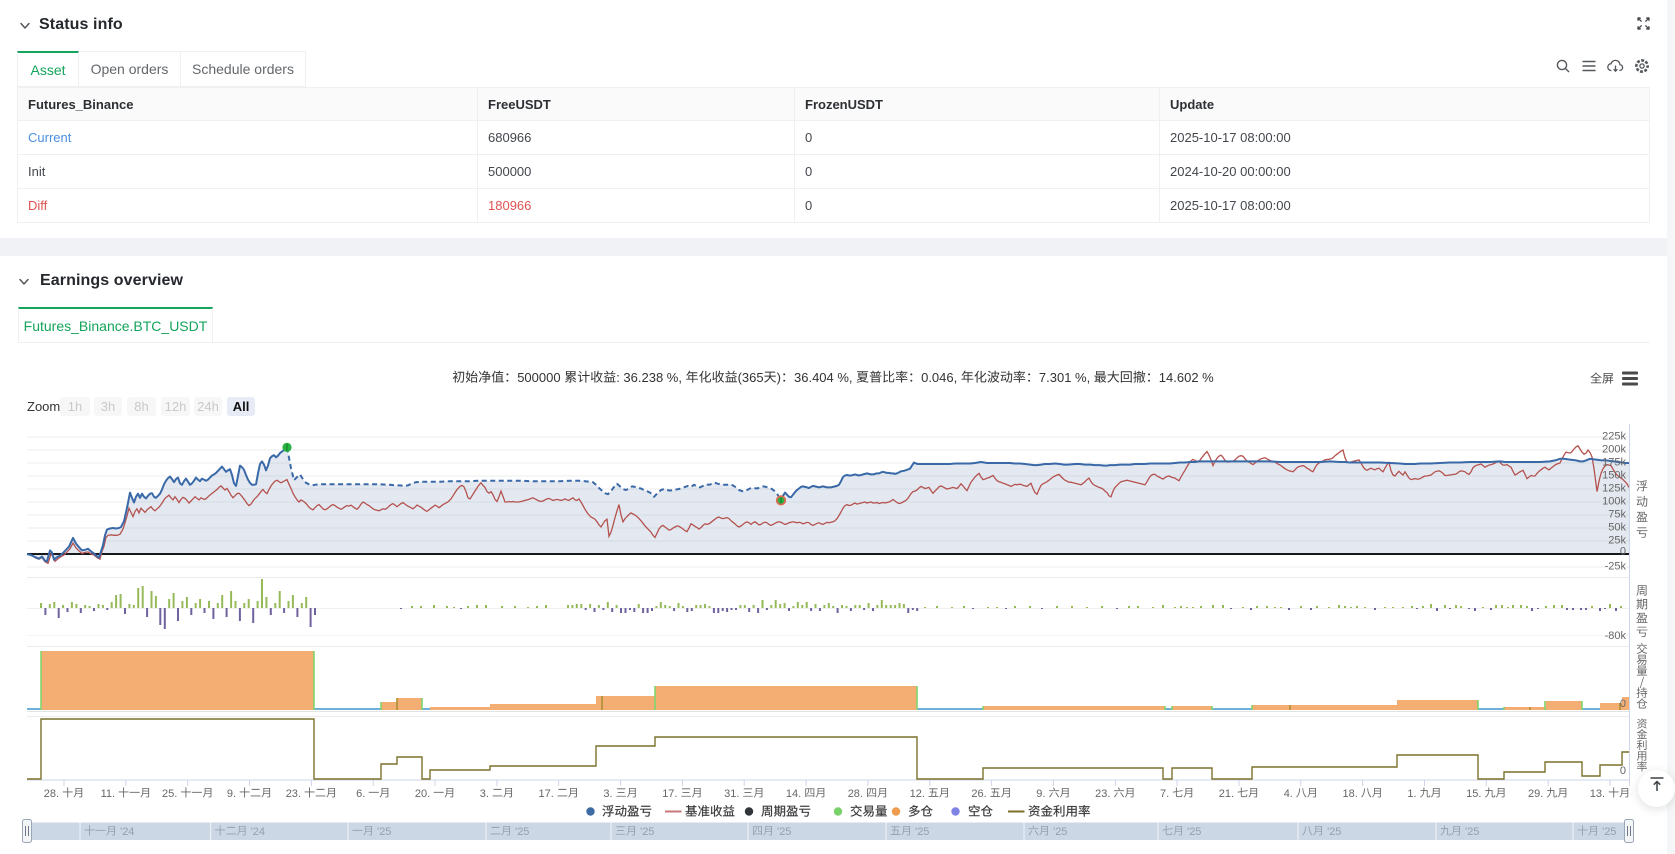 The height and width of the screenshot is (854, 1675). Describe the element at coordinates (1164, 794) in the screenshot. I see `svg-text: 7.` at that location.